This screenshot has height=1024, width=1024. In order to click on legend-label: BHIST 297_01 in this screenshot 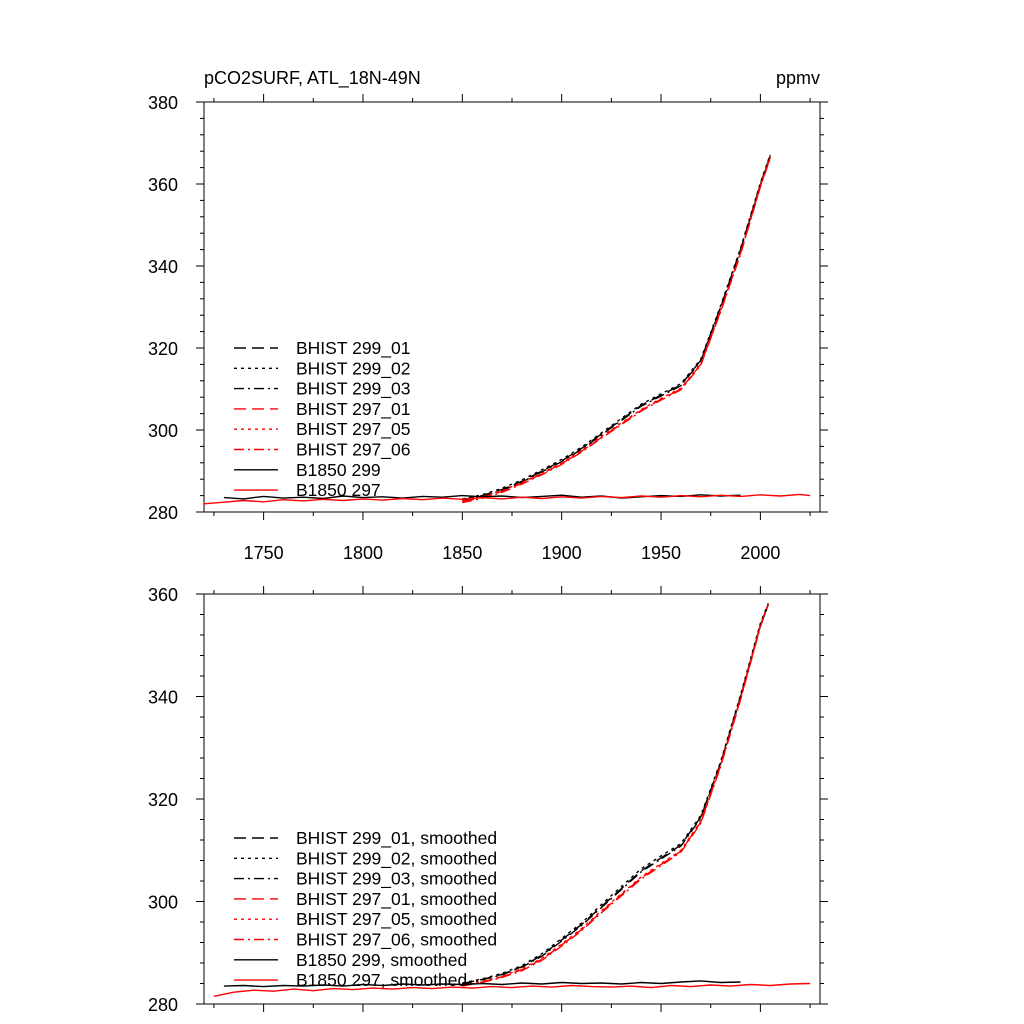, I will do `click(353, 409)`.